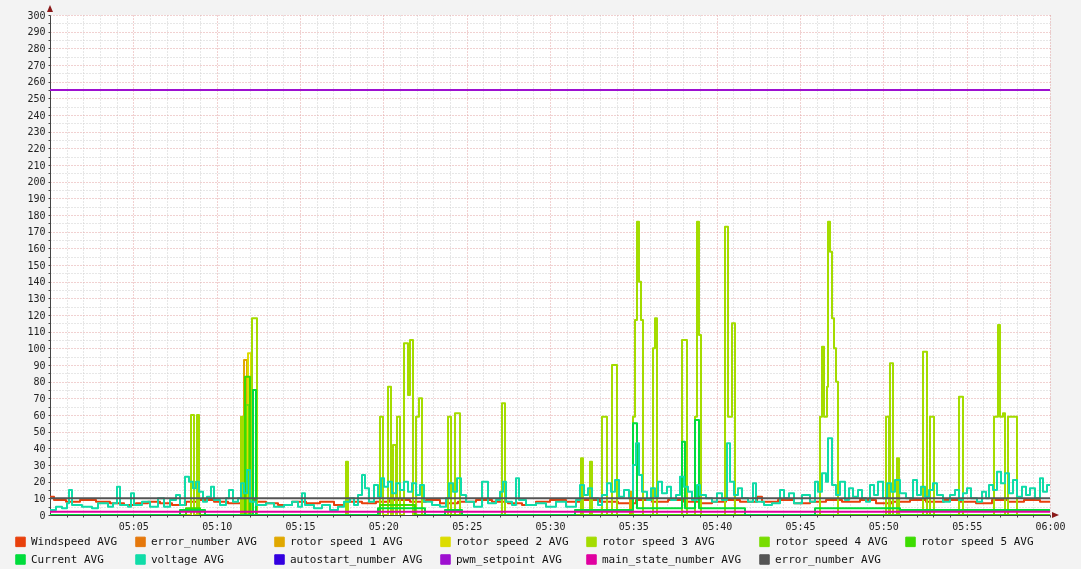 The width and height of the screenshot is (1081, 569). I want to click on x-tick-label: 05:30, so click(550, 526).